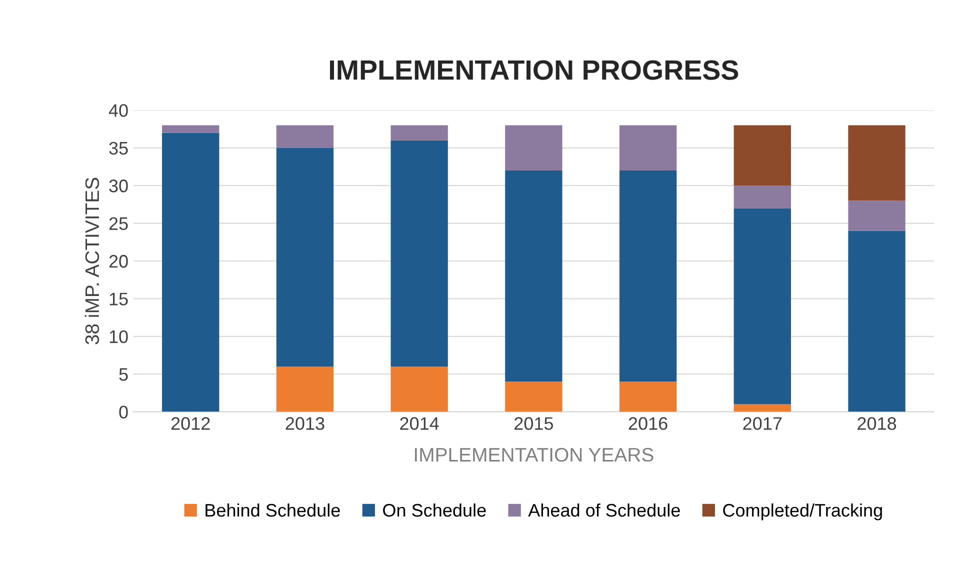 Image resolution: width=953 pixels, height=580 pixels. What do you see at coordinates (877, 423) in the screenshot?
I see `x-tick-label: 2018` at bounding box center [877, 423].